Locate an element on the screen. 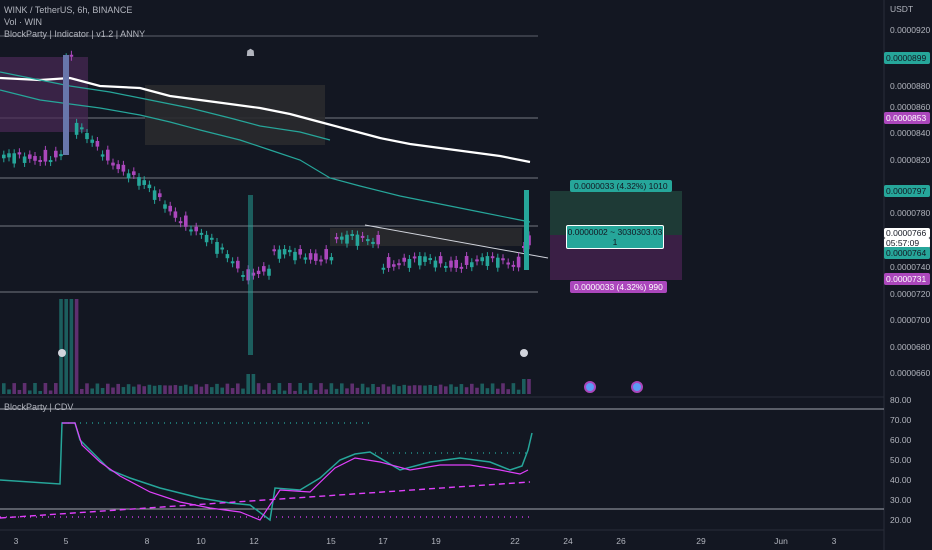 Image resolution: width=932 pixels, height=550 pixels. time-tick: 29 is located at coordinates (701, 541).